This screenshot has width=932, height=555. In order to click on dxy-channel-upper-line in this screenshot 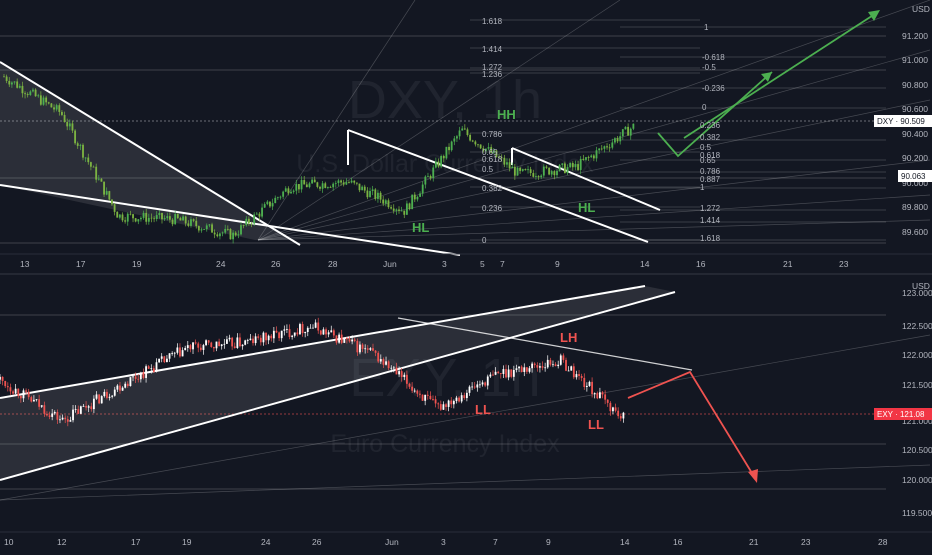, I will do `click(150, 153)`.